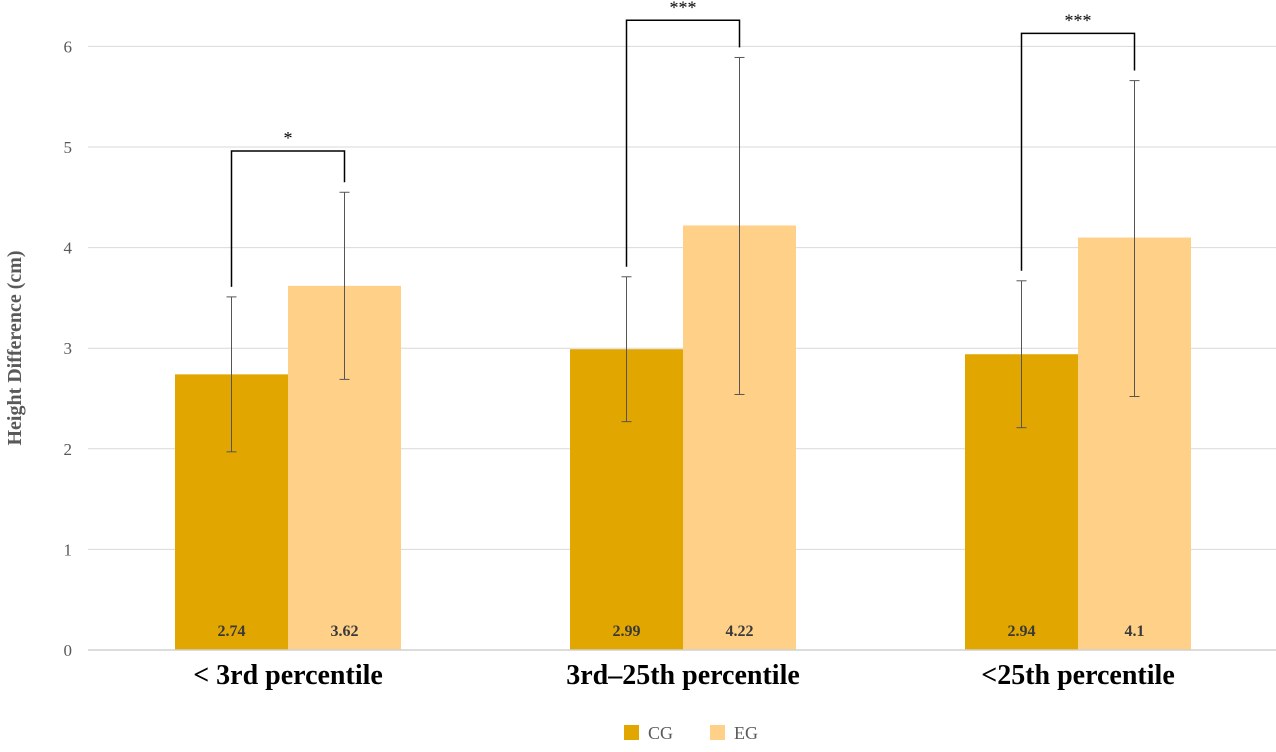 The height and width of the screenshot is (752, 1276). Describe the element at coordinates (68, 549) in the screenshot. I see `y-tick-label: 1` at that location.